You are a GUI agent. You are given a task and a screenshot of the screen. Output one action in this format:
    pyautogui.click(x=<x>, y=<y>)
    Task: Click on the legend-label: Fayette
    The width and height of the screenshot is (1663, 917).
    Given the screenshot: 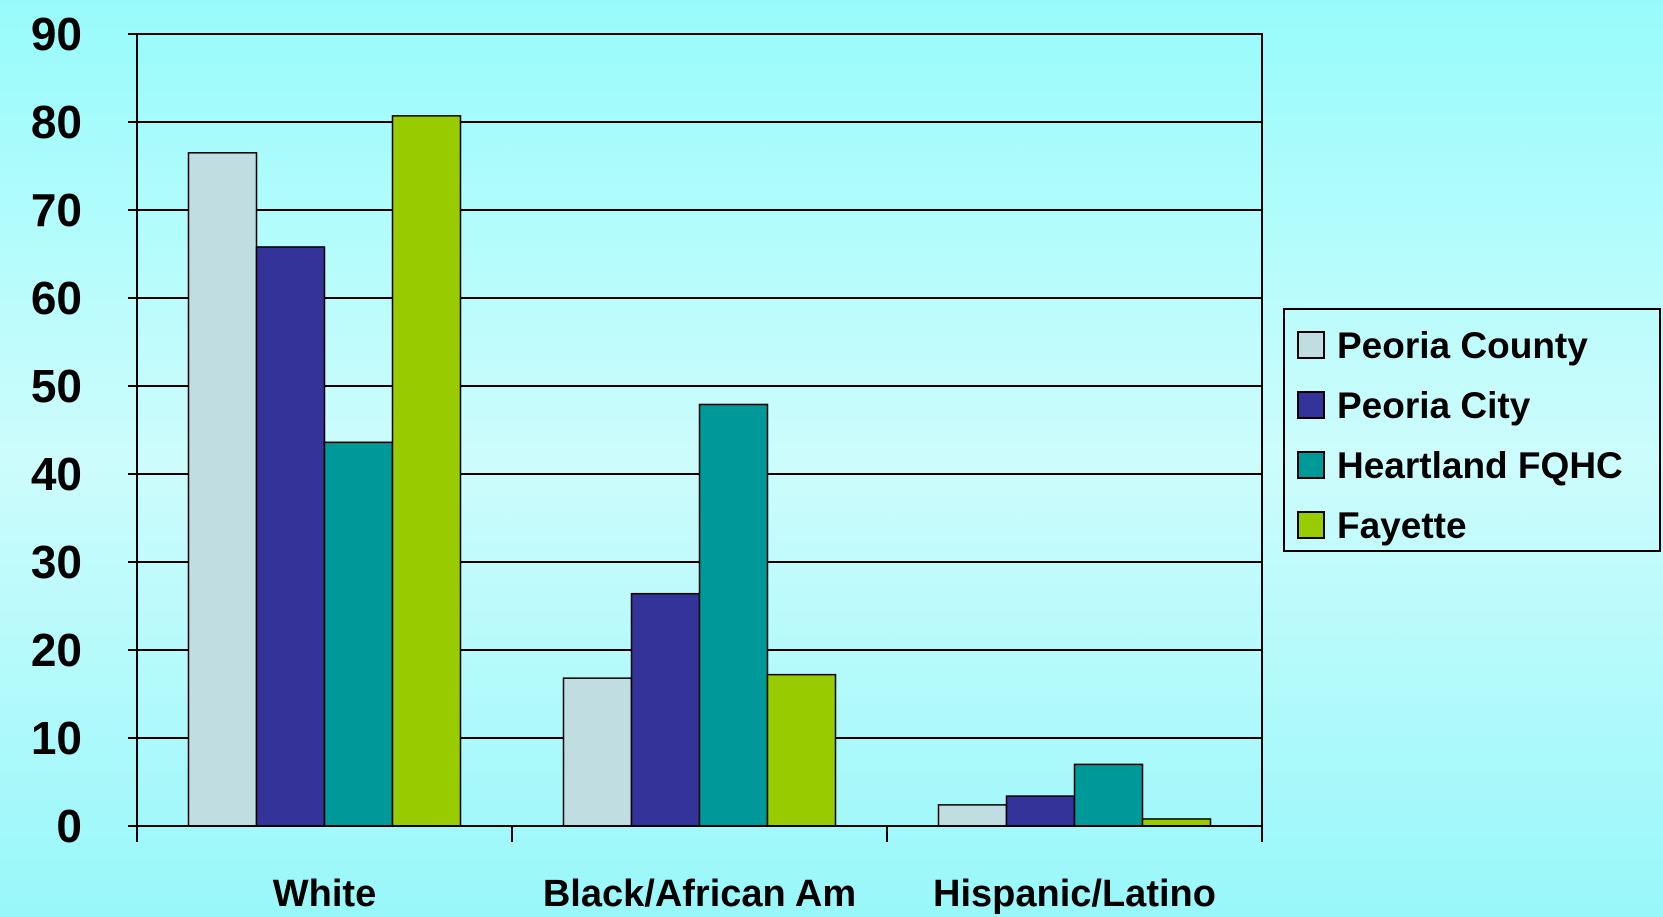 What is the action you would take?
    pyautogui.click(x=1402, y=525)
    